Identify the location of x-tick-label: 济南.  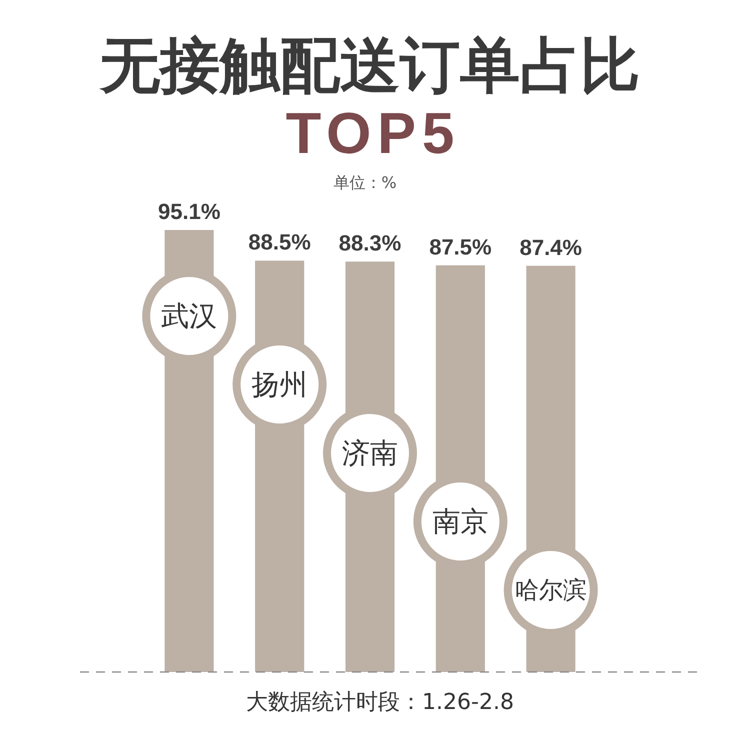
(370, 453).